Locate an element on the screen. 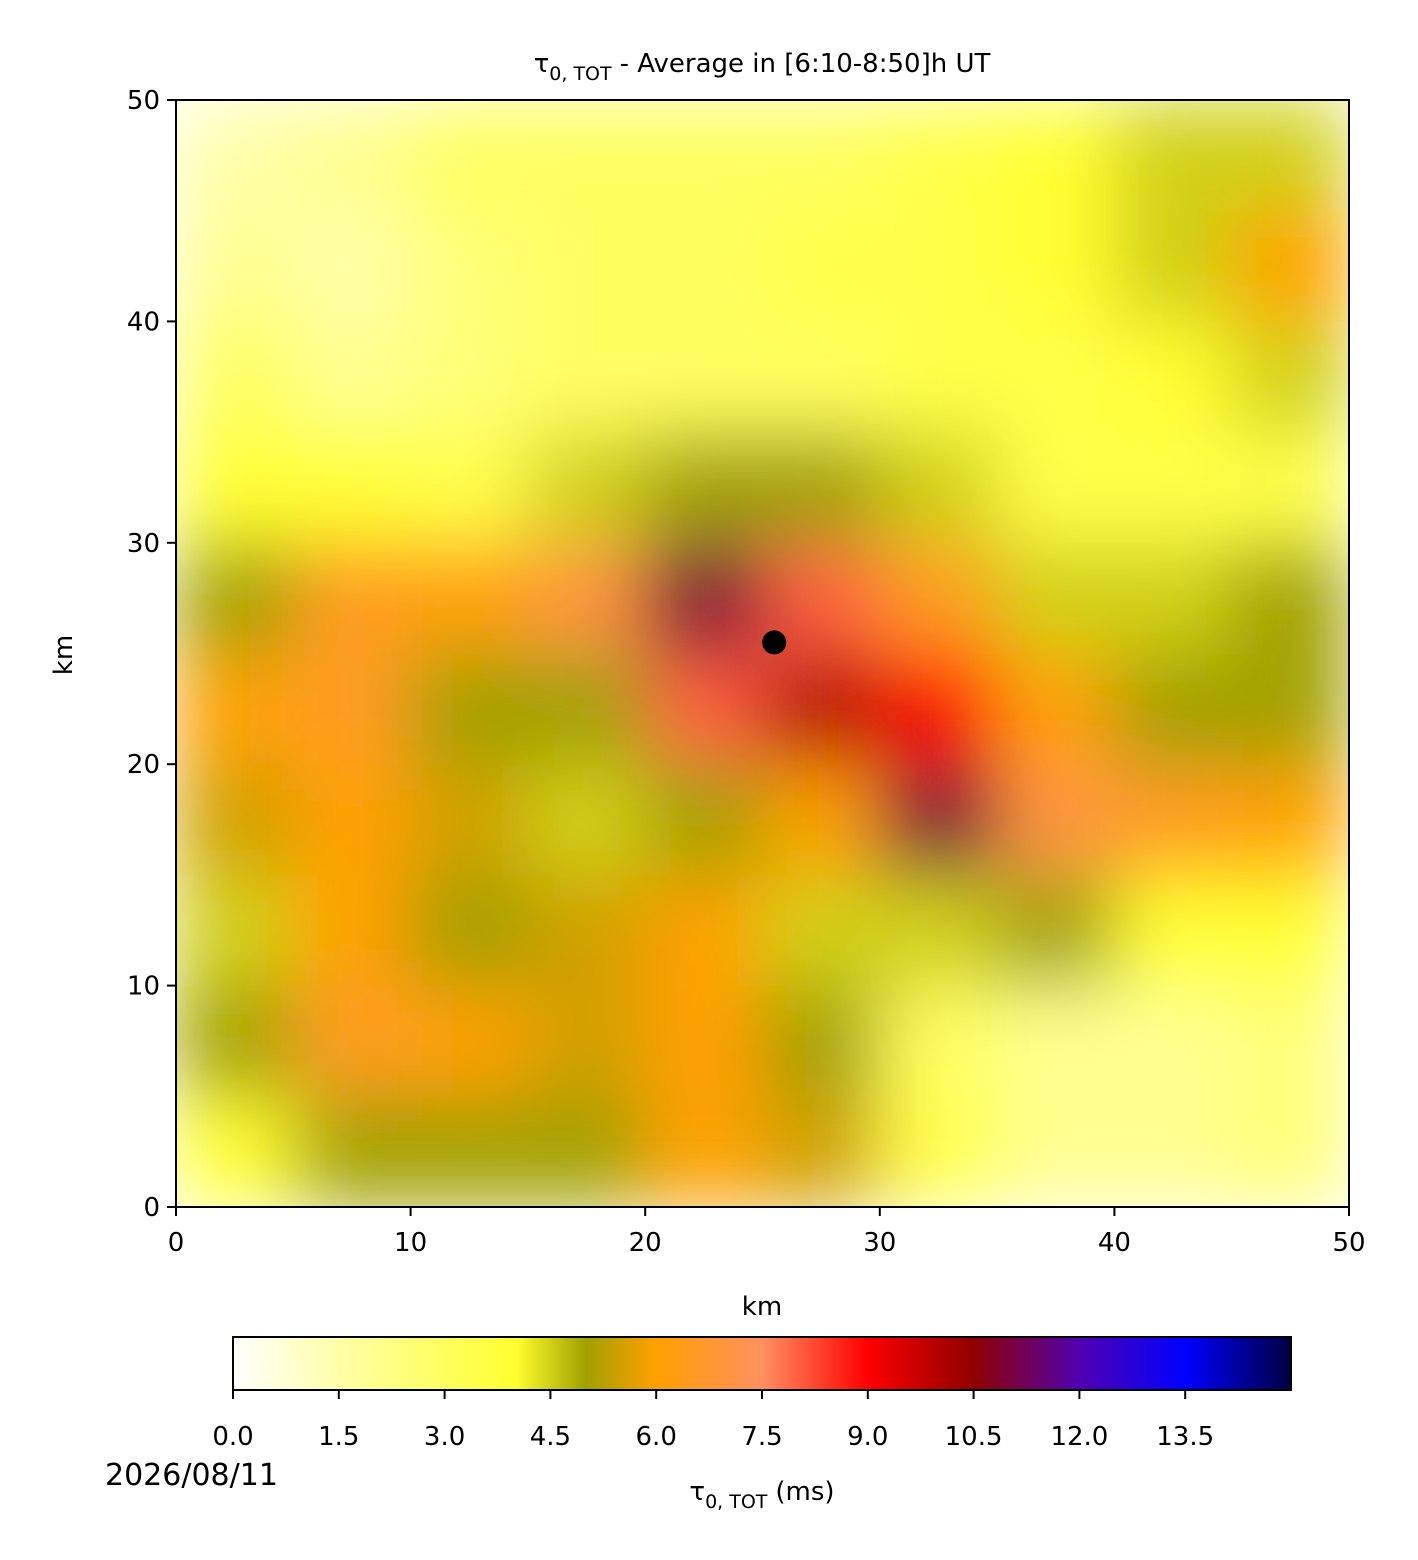 The width and height of the screenshot is (1418, 1560). y-tick-label: 0 is located at coordinates (151, 1208).